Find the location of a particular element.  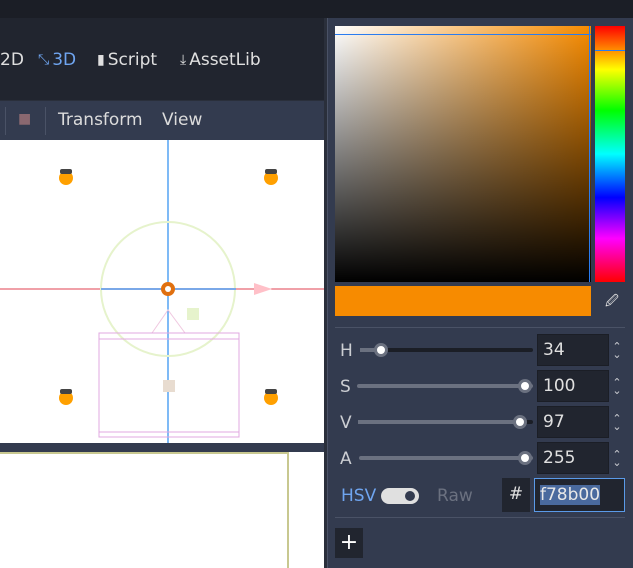

viewport-toolbar: ■ Transform View is located at coordinates (163, 120).